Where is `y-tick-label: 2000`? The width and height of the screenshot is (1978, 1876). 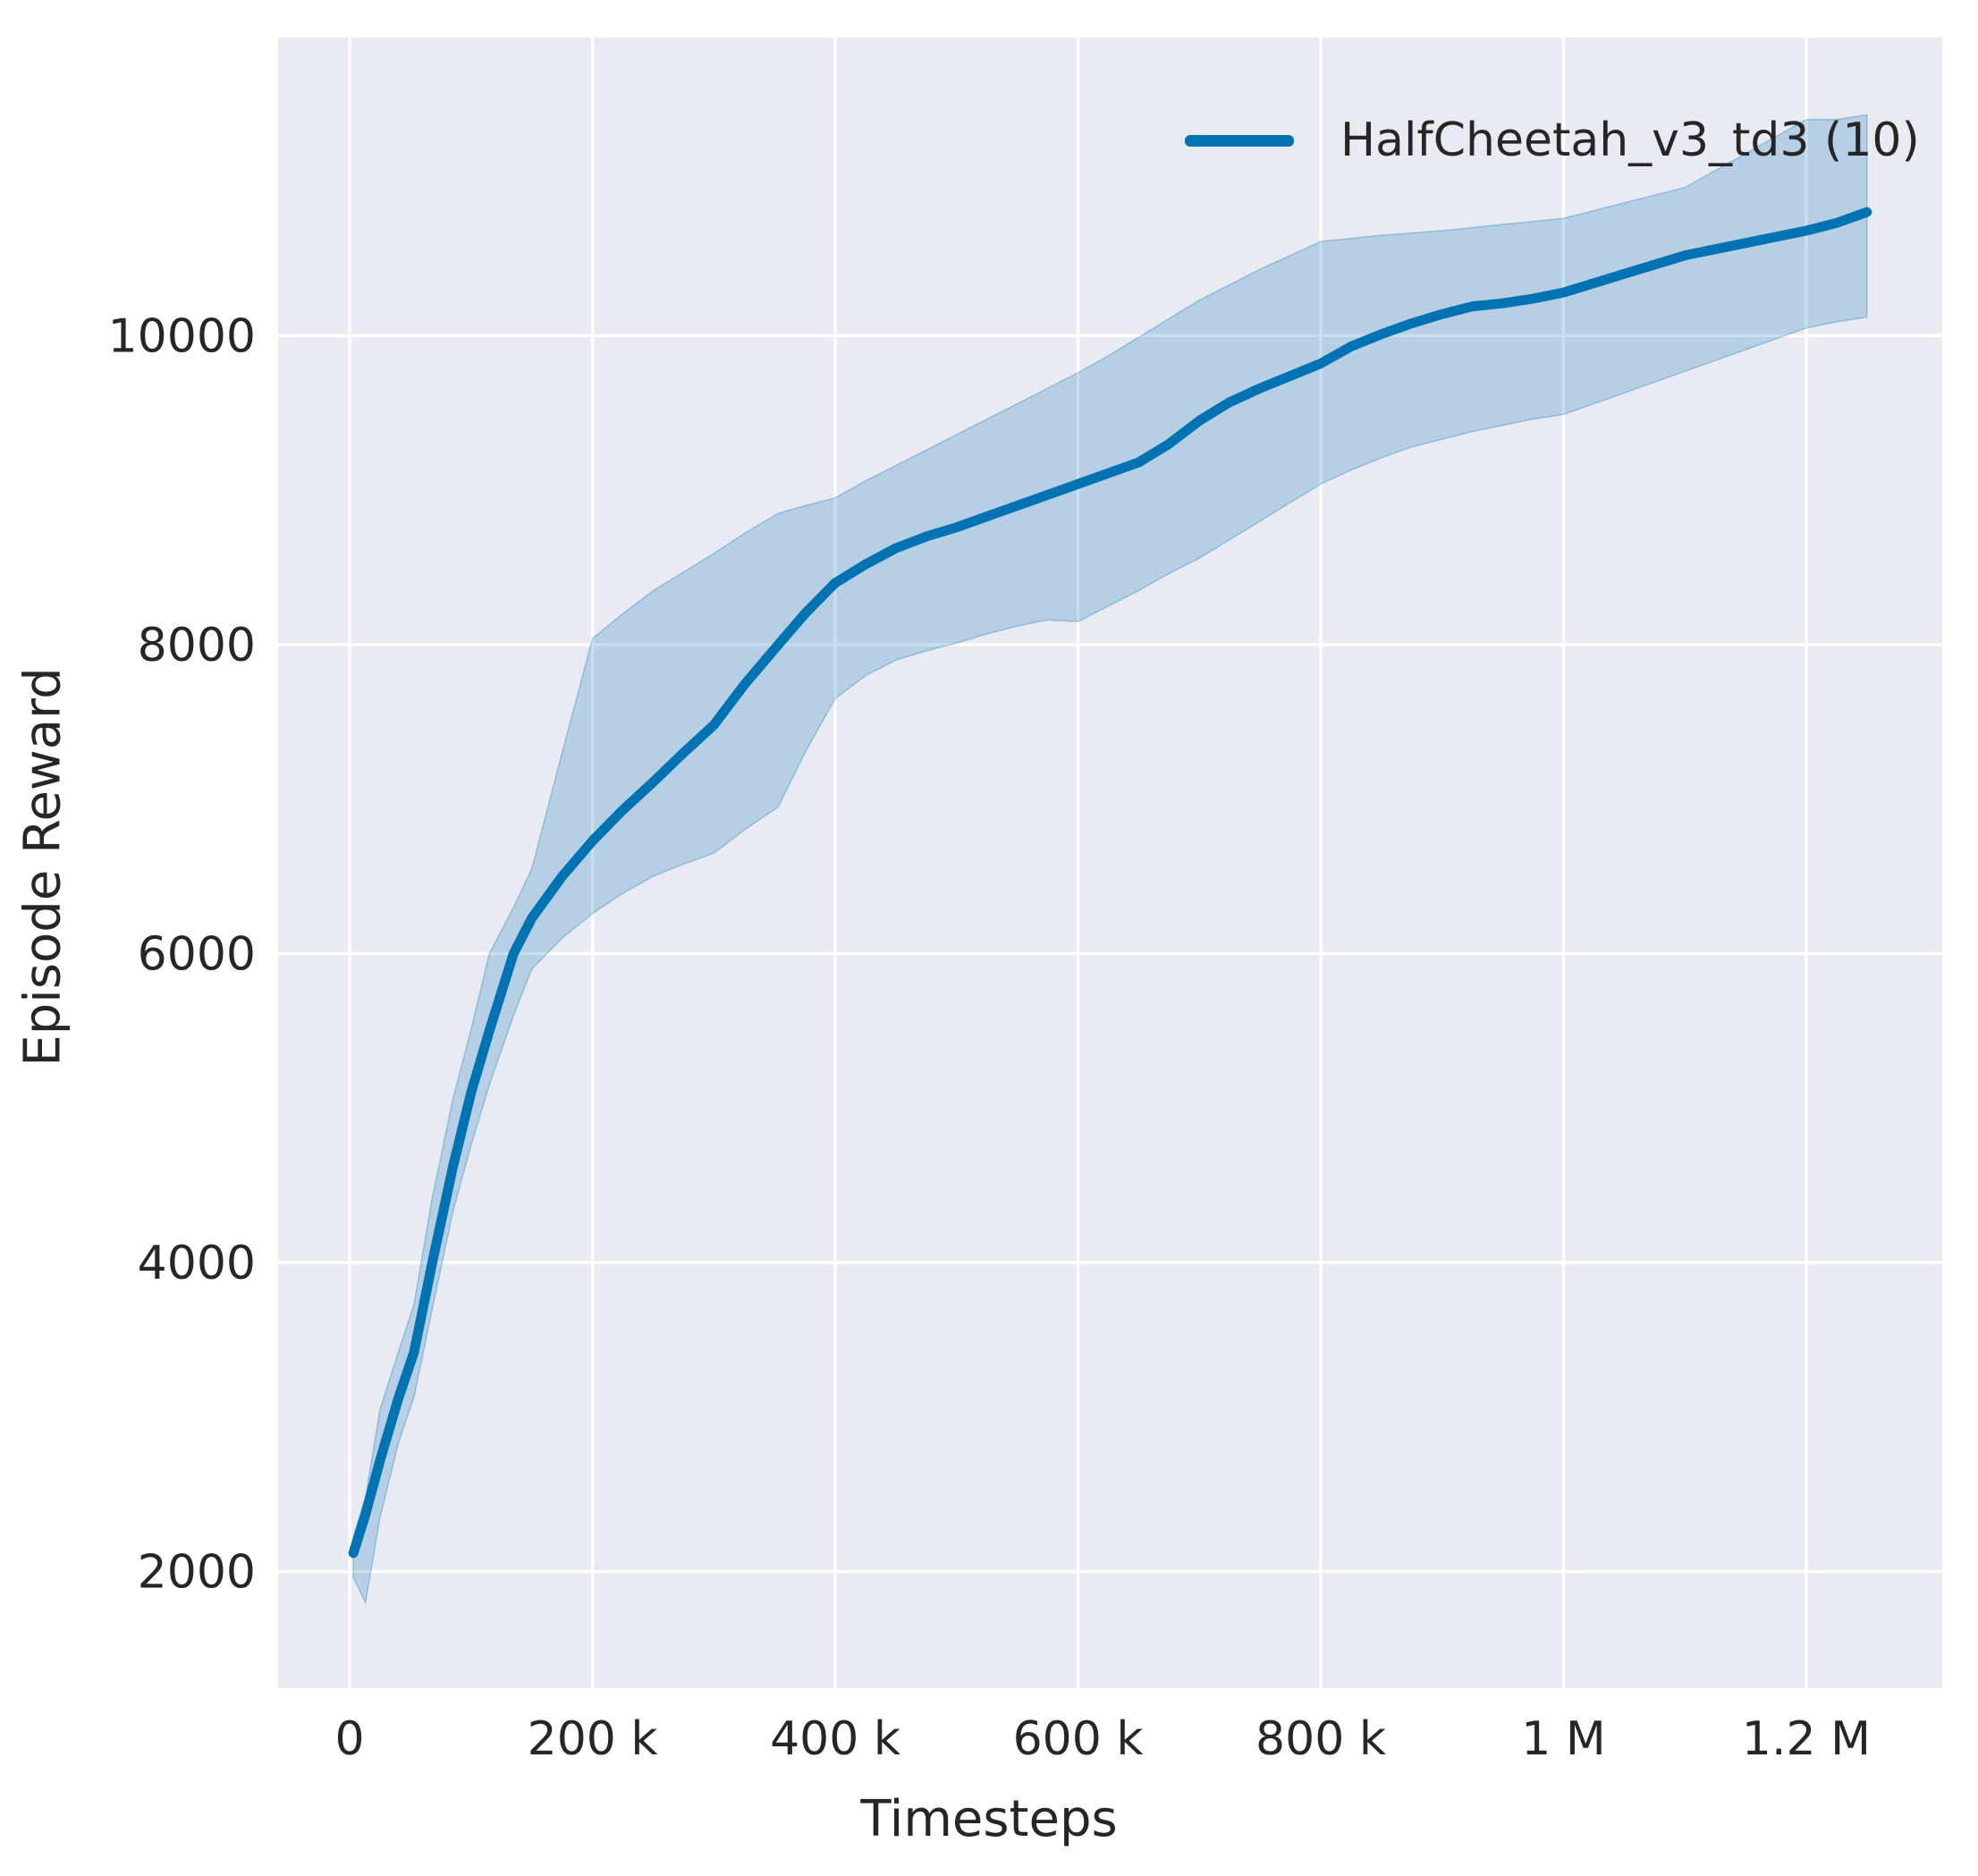 y-tick-label: 2000 is located at coordinates (197, 1573).